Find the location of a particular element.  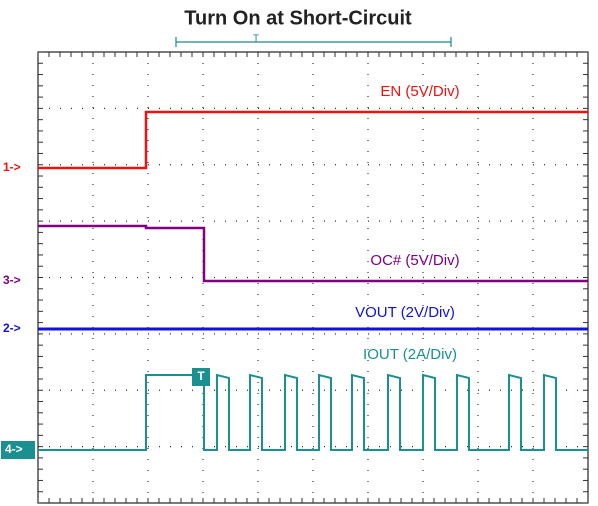

channel-marker: 4-> is located at coordinates (14, 449).